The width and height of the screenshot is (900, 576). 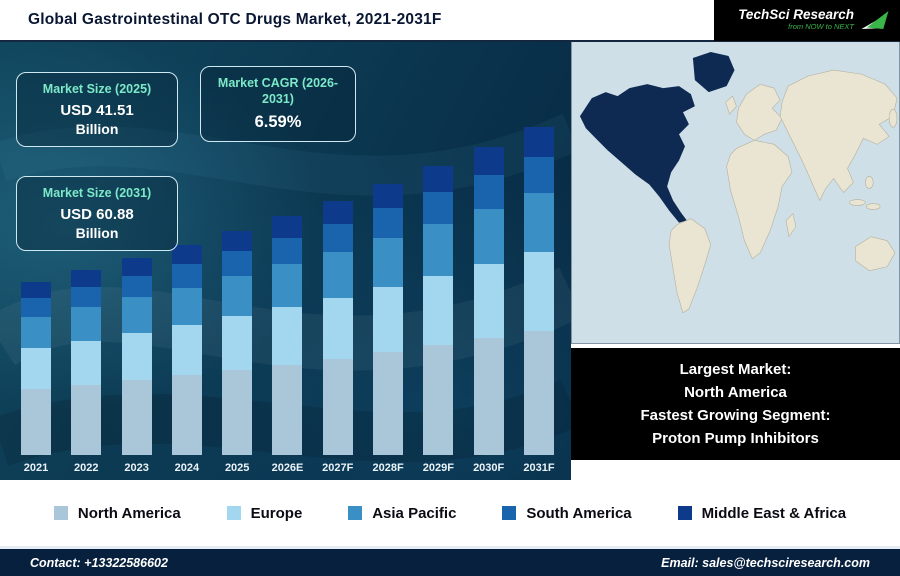 What do you see at coordinates (875, 254) in the screenshot?
I see `region-australia` at bounding box center [875, 254].